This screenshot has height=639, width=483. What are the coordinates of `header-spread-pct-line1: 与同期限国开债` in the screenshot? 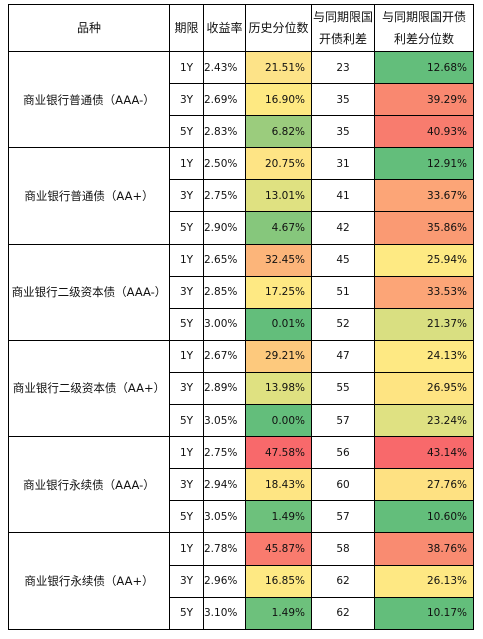 It's located at (423, 17).